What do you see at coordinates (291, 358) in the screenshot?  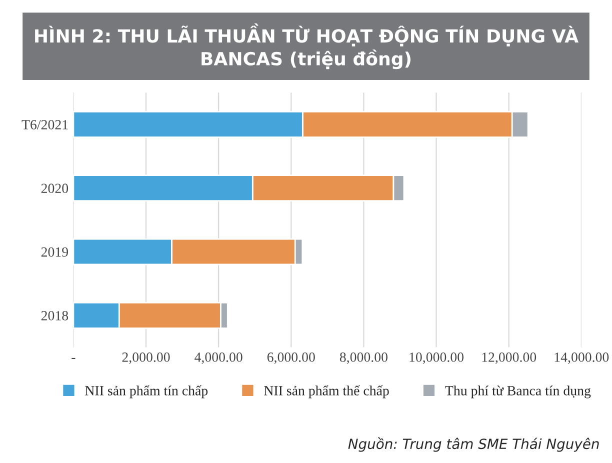 I see `x-tick-label: 6,000.00` at bounding box center [291, 358].